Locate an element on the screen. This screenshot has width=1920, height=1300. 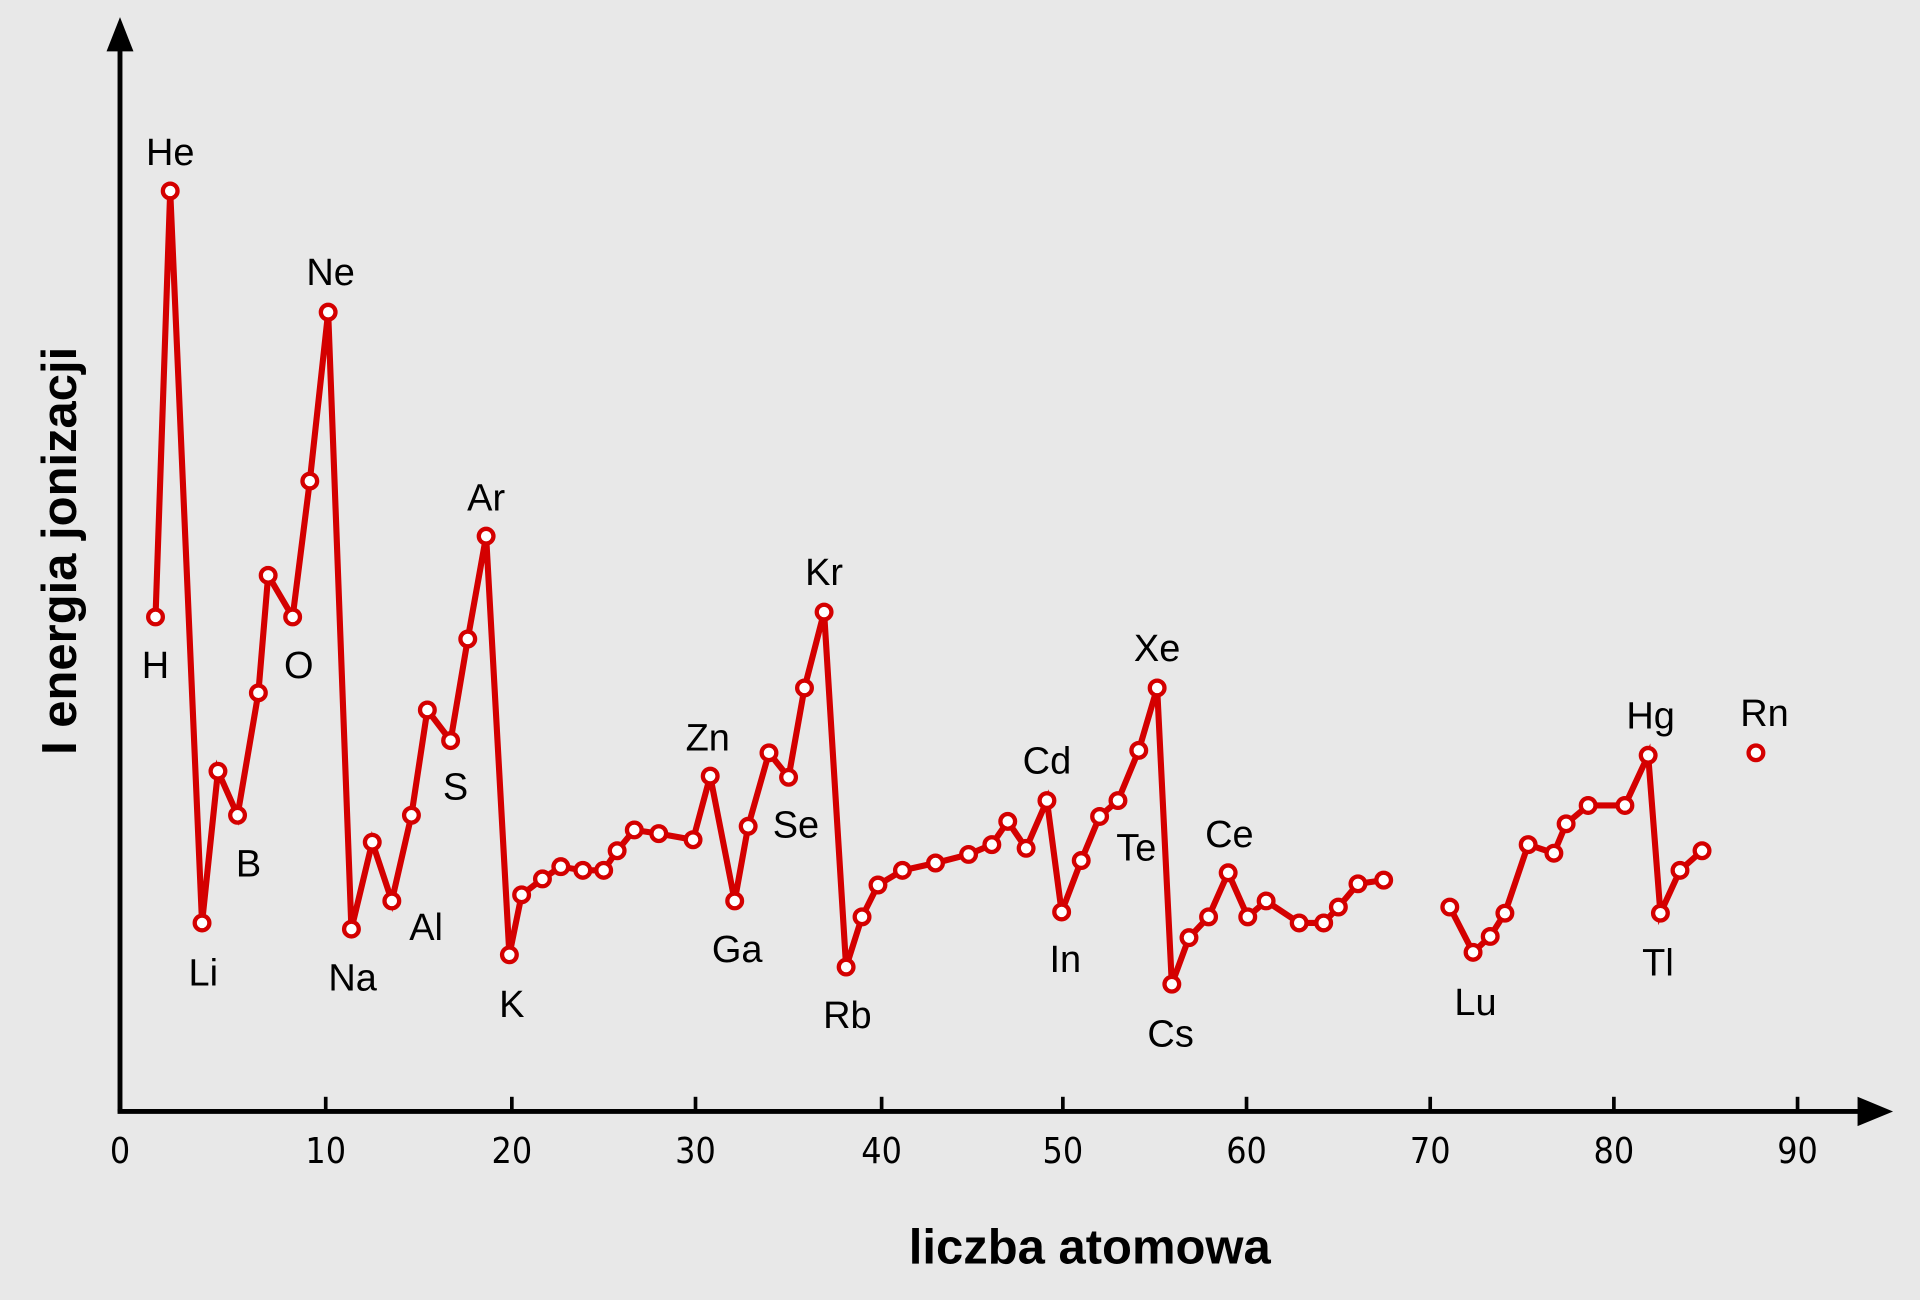
y-axis-arrow-icon is located at coordinates (120, 34).